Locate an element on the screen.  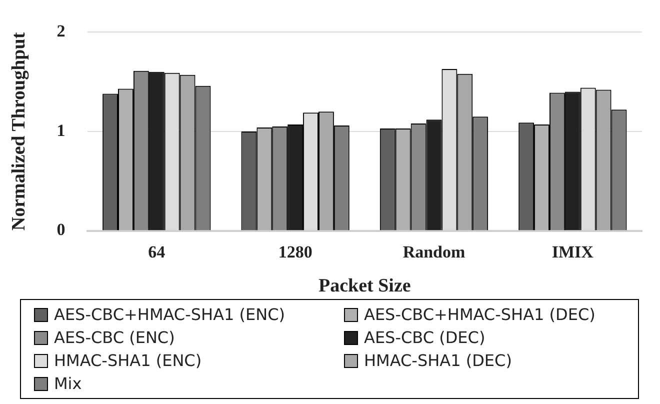
x-tick-label: IMIX is located at coordinates (573, 252).